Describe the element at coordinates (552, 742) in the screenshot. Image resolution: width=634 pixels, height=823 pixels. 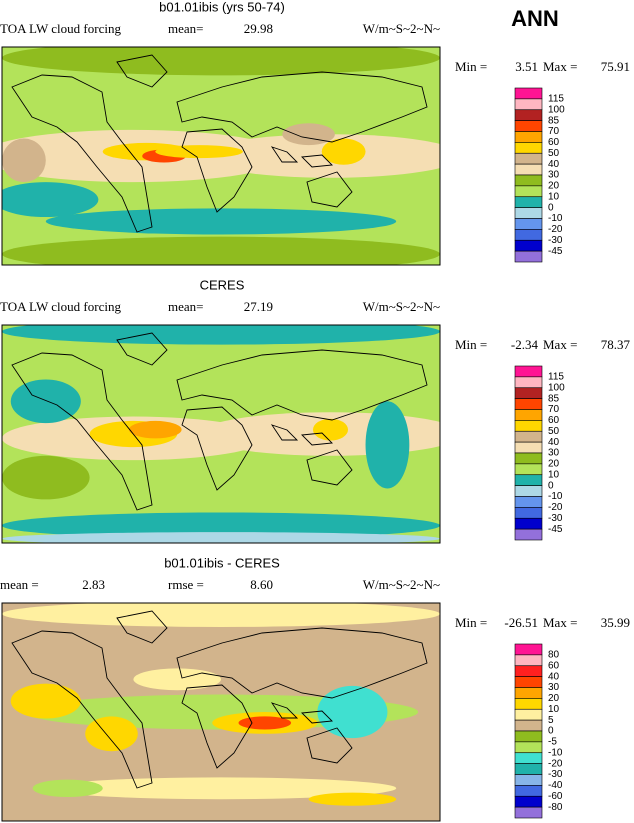
I see `colorbar-label: -5` at that location.